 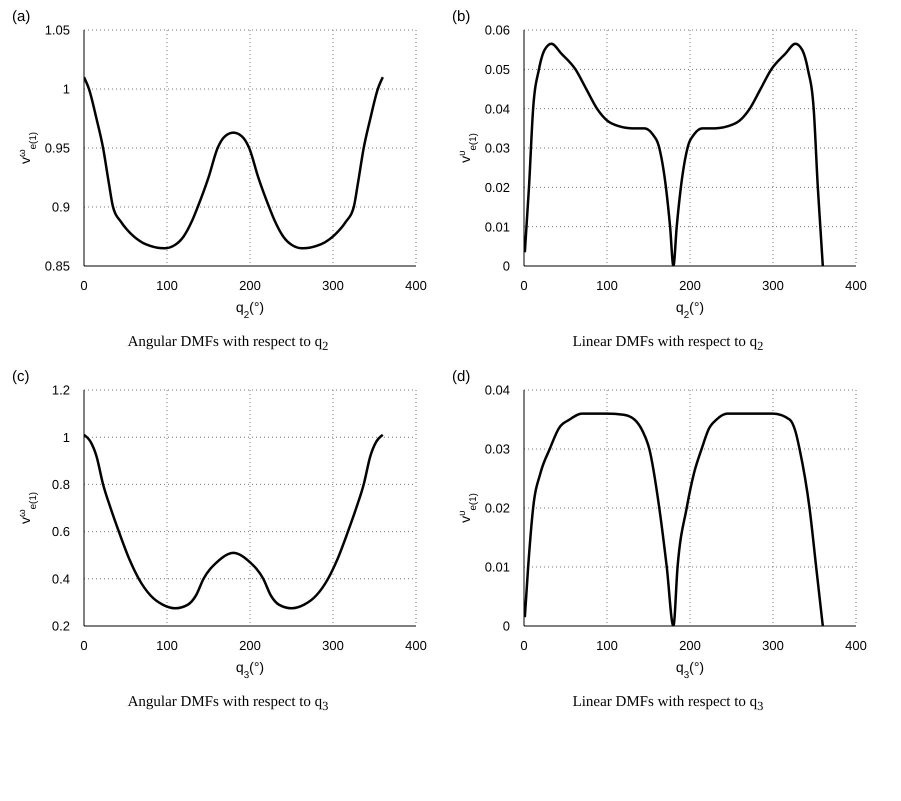 I want to click on y-tick-label: 0.05, so click(x=497, y=69).